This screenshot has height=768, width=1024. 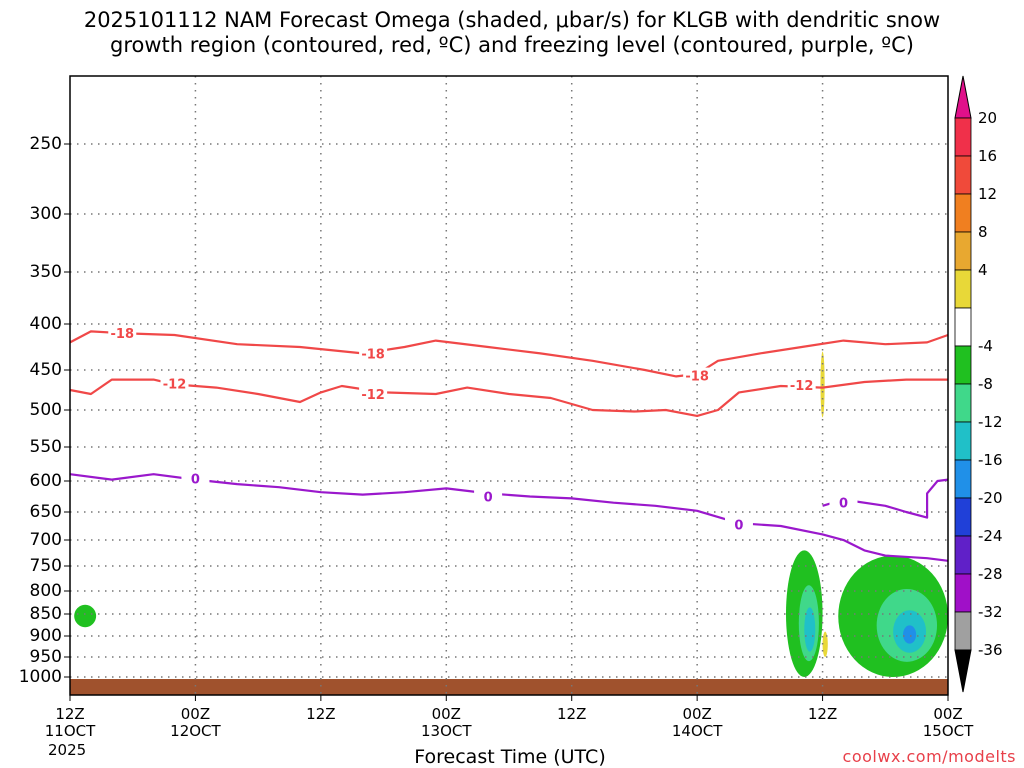 I want to click on x-tick-label-0: 12Z 11OCT, so click(x=70, y=723).